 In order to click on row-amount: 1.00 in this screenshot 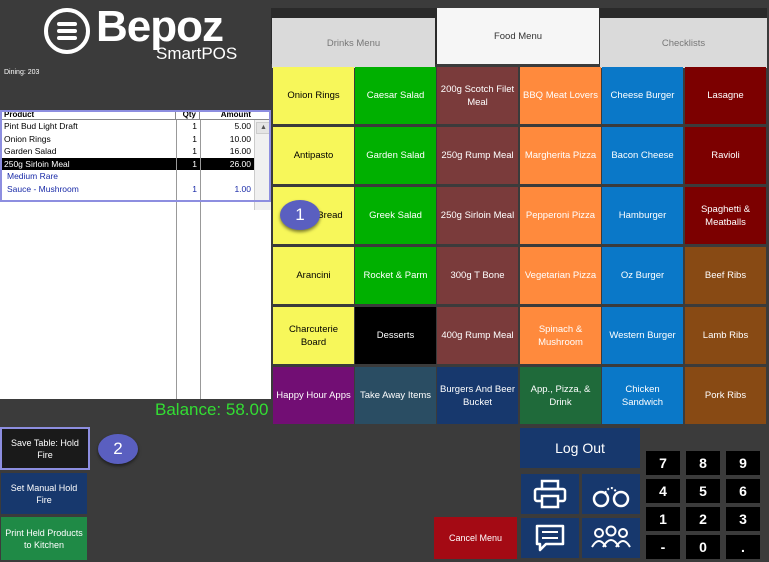, I will do `click(242, 188)`.